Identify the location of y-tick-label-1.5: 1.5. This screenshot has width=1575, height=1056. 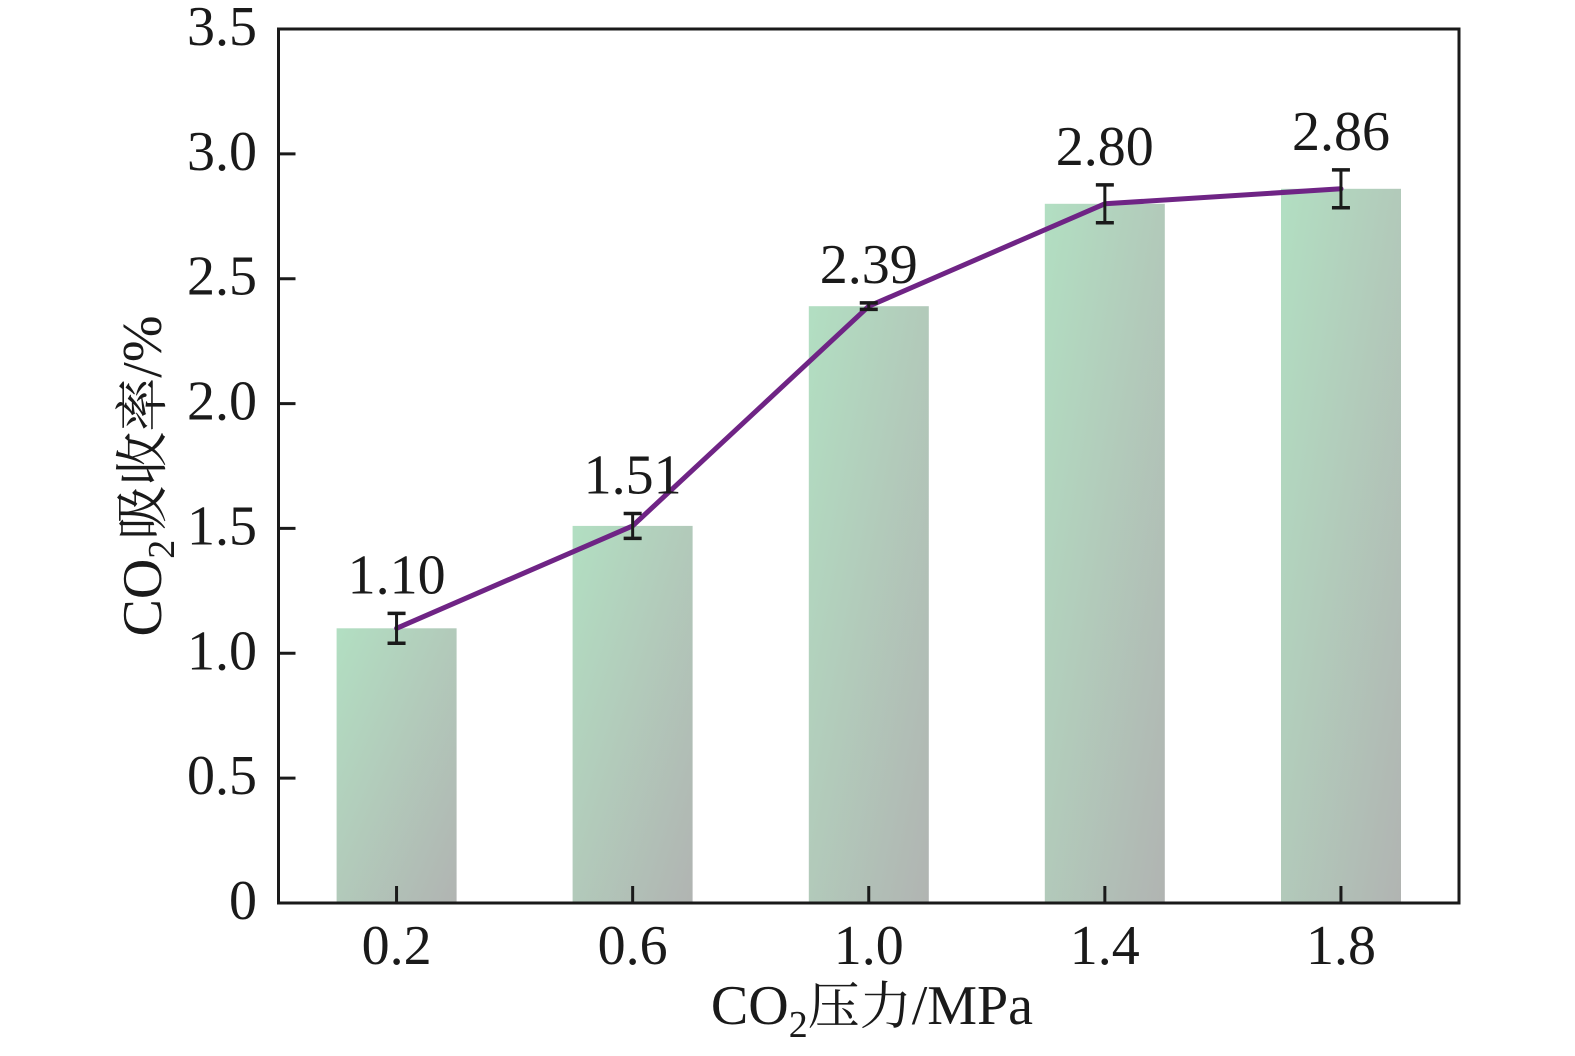
(222, 526).